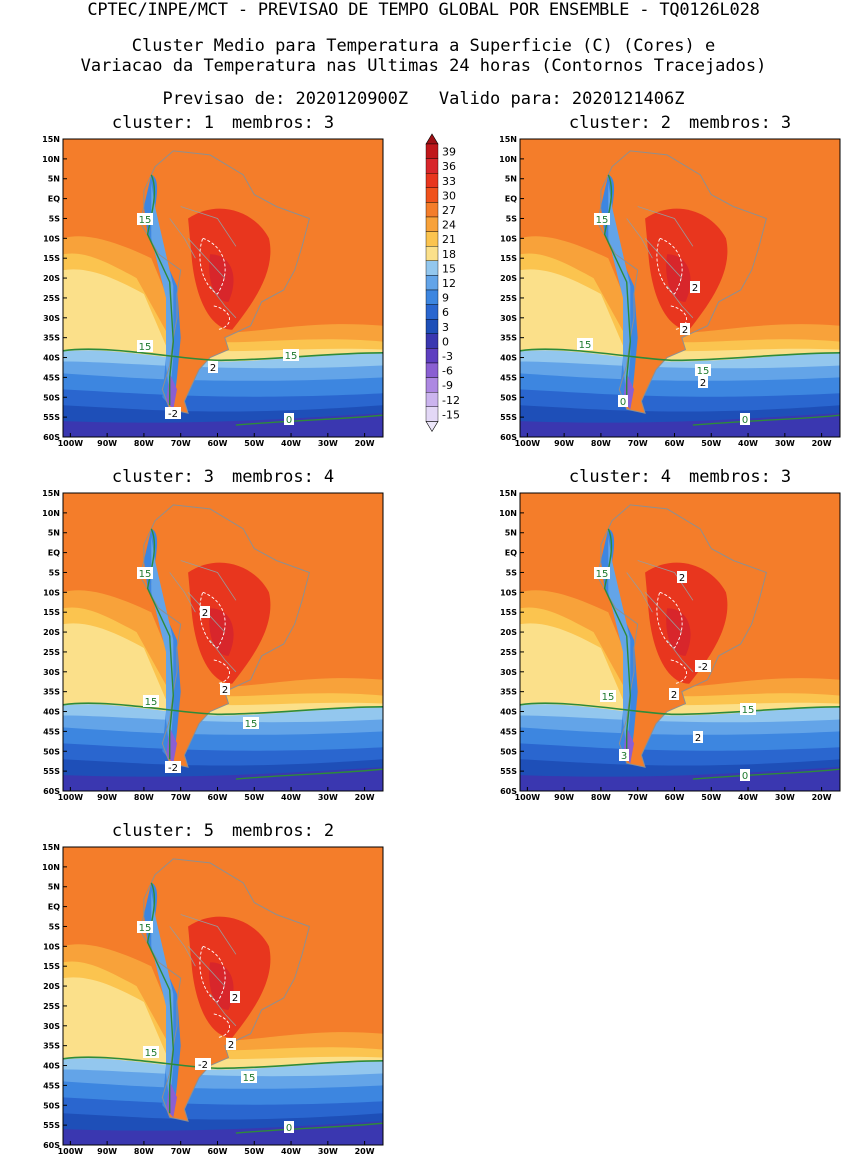 This screenshot has width=847, height=1165. Describe the element at coordinates (449, 152) in the screenshot. I see `colorbar-label: 39` at that location.